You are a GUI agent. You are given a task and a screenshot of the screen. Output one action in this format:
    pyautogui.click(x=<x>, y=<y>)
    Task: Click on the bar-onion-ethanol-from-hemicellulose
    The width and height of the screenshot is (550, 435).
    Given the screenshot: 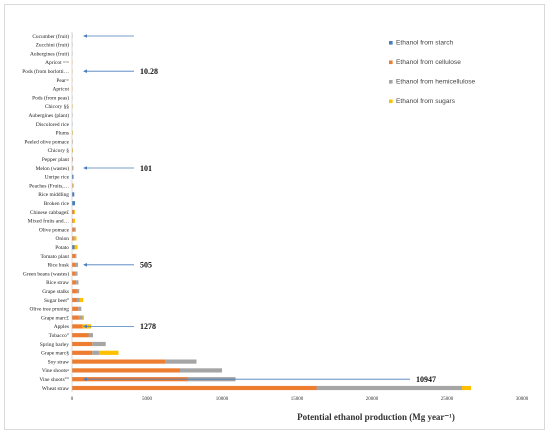 What is the action you would take?
    pyautogui.click(x=74, y=238)
    